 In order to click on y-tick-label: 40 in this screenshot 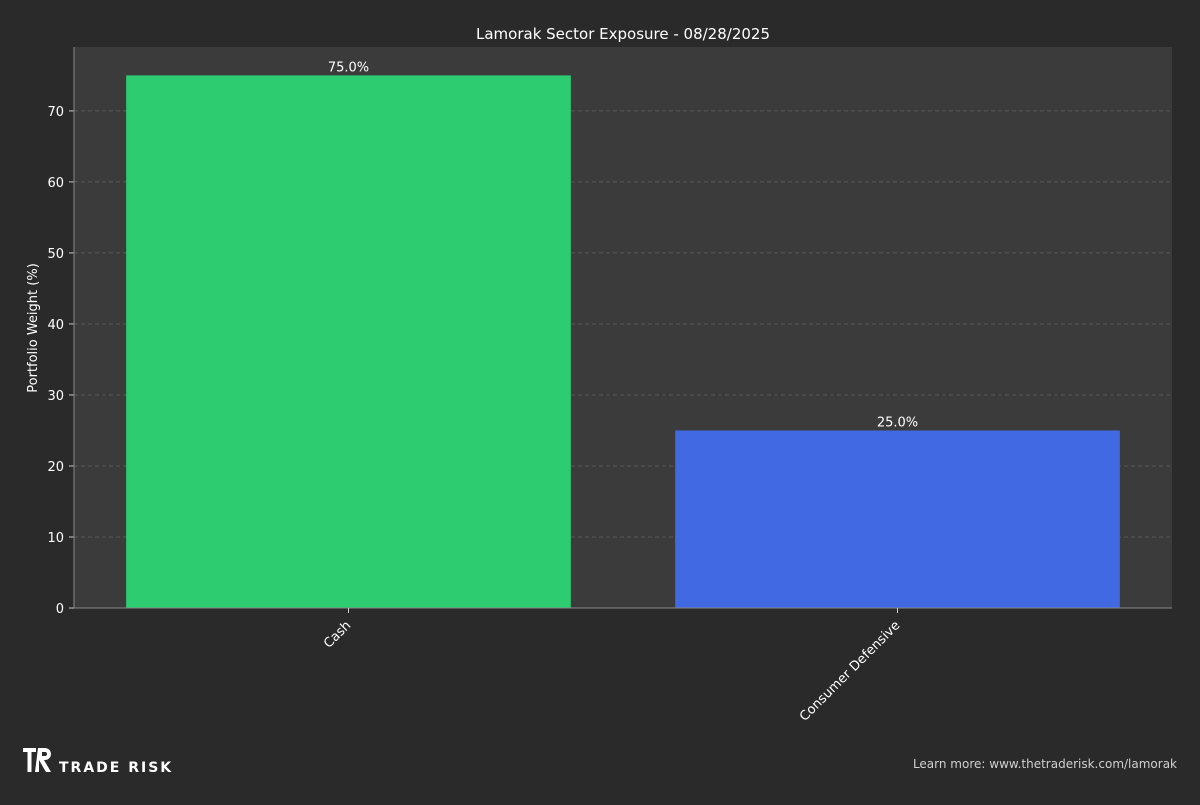, I will do `click(55, 325)`.